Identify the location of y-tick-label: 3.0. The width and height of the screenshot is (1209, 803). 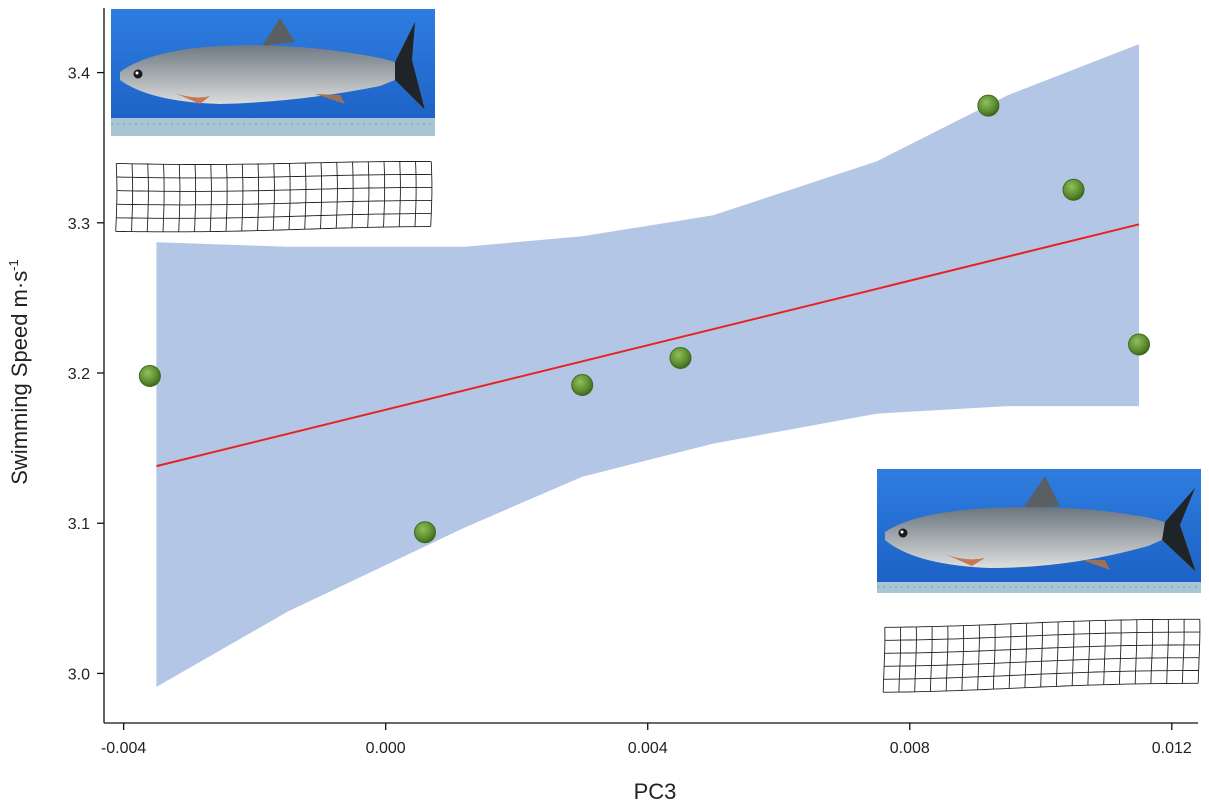
(79, 674).